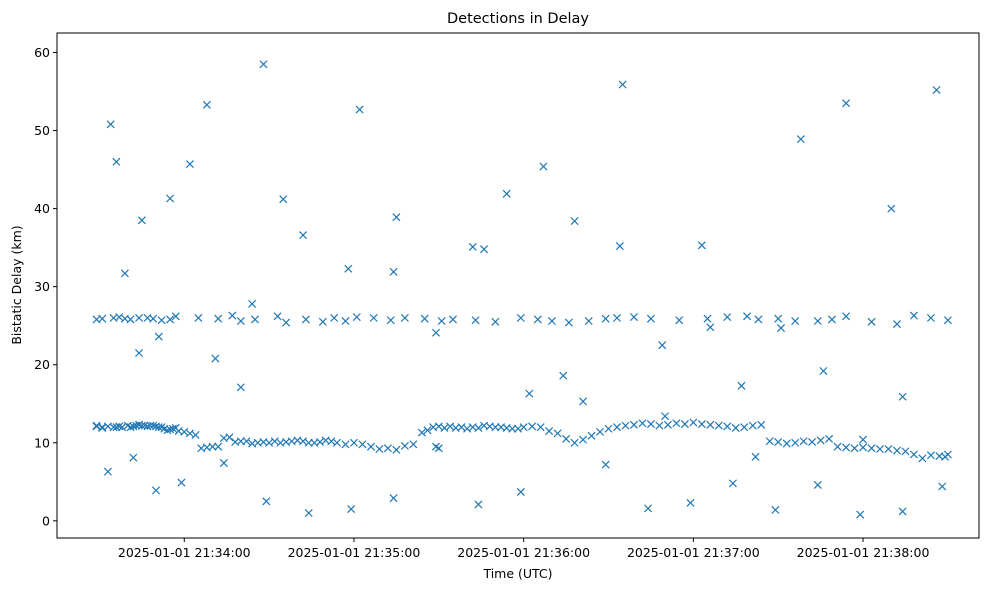 This screenshot has height=590, width=989. I want to click on x-axis-label: Time (UTC), so click(517, 573).